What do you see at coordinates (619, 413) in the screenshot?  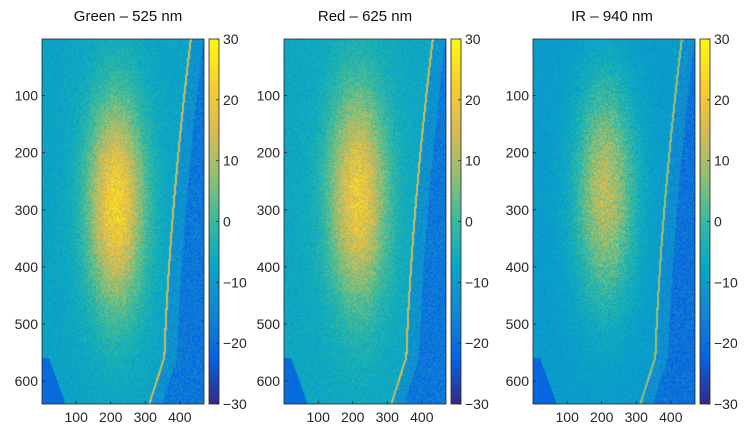 I see `x-ticks-ir: 100 200 300 400` at bounding box center [619, 413].